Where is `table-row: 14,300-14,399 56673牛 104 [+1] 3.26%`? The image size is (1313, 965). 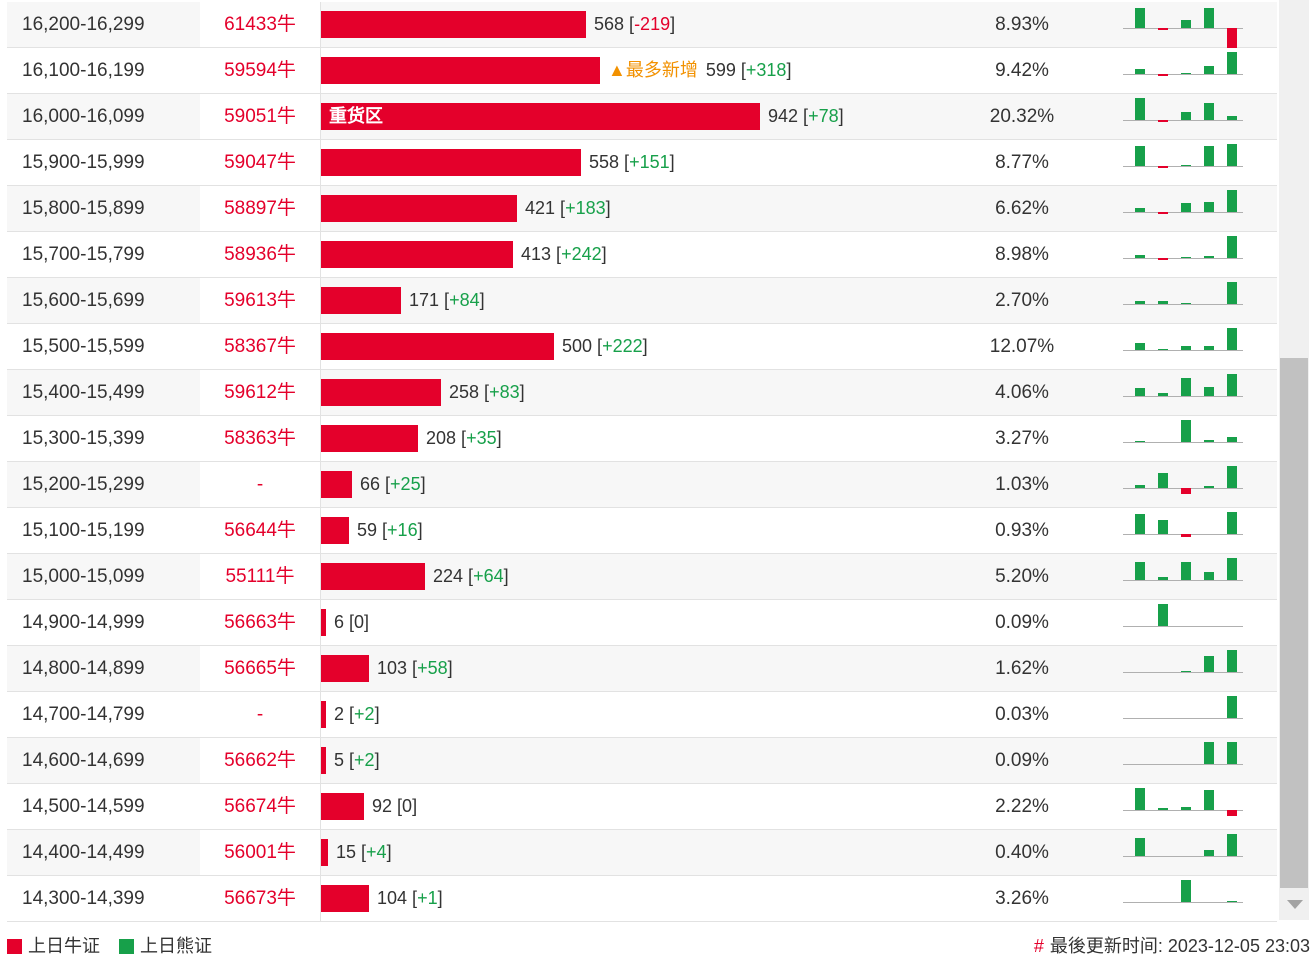 table-row: 14,300-14,399 56673牛 104 [+1] 3.26% is located at coordinates (642, 899).